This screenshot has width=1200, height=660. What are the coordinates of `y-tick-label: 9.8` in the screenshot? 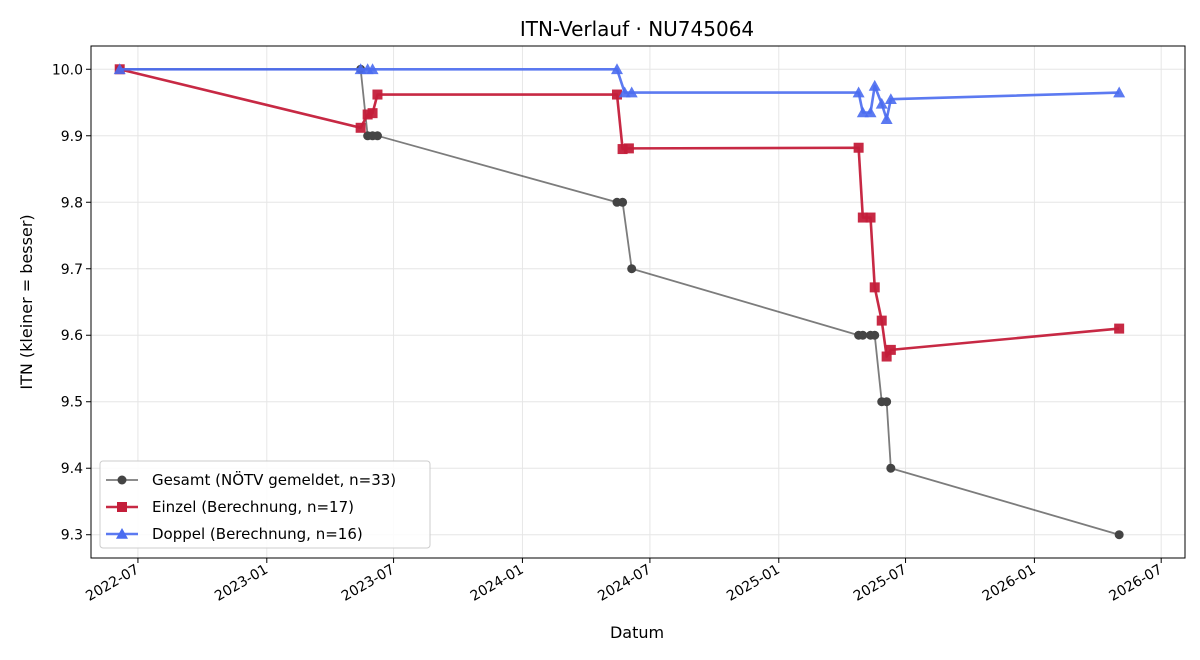 It's located at (72, 203).